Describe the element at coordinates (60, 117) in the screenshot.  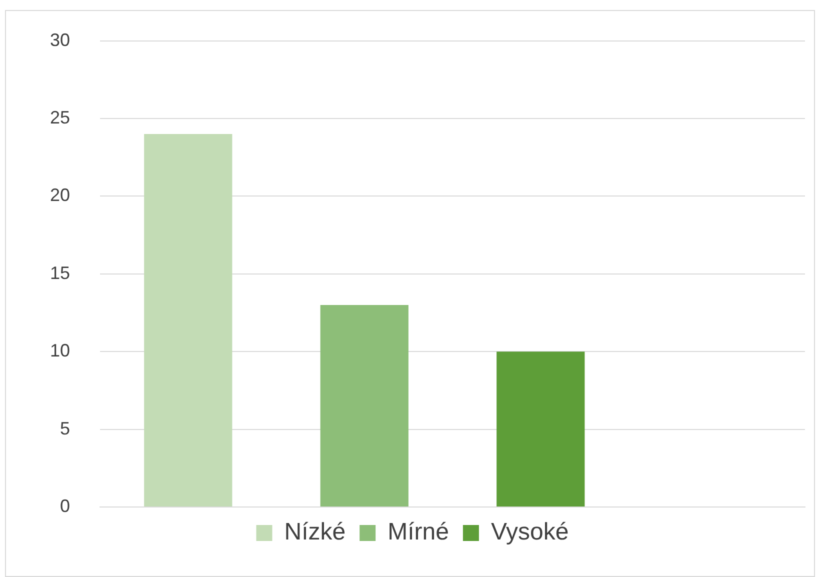
I see `y-tick-label: 25` at that location.